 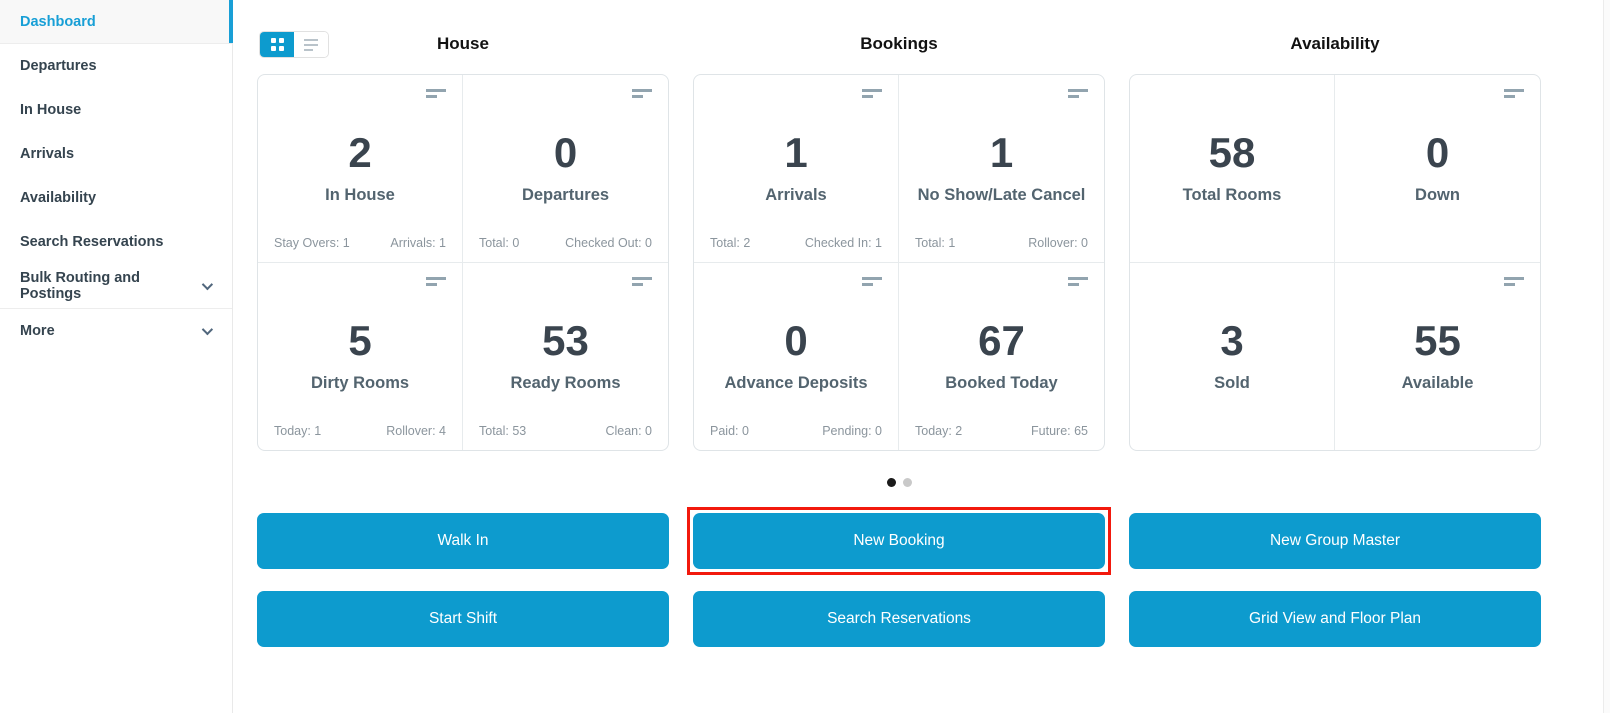 What do you see at coordinates (565, 357) in the screenshot?
I see `stat-card-ready-rooms: 53 Ready Rooms Total: 53 Clean: 0` at bounding box center [565, 357].